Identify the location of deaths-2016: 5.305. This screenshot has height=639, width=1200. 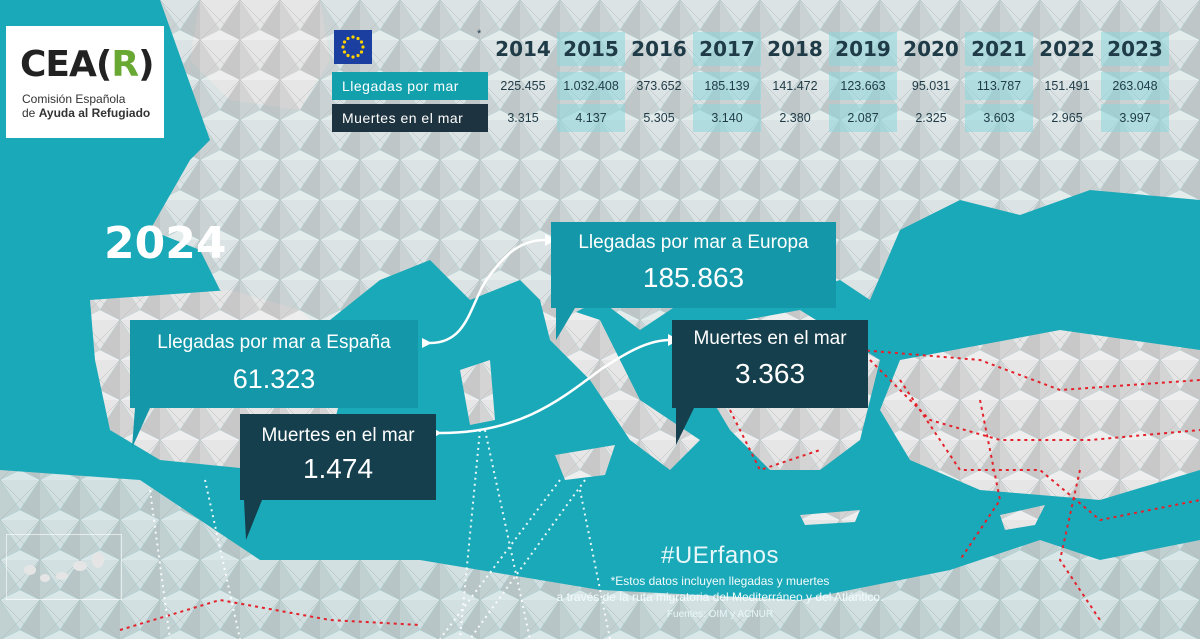
(659, 118).